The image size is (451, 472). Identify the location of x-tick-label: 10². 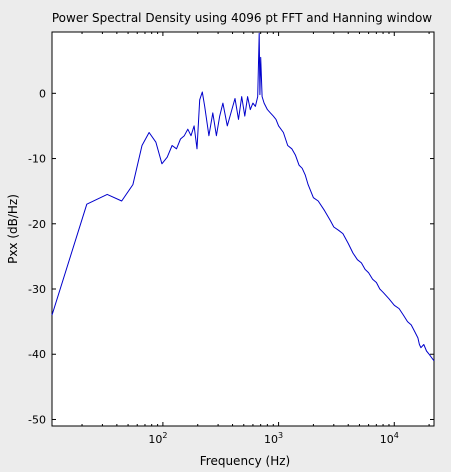
(157, 438).